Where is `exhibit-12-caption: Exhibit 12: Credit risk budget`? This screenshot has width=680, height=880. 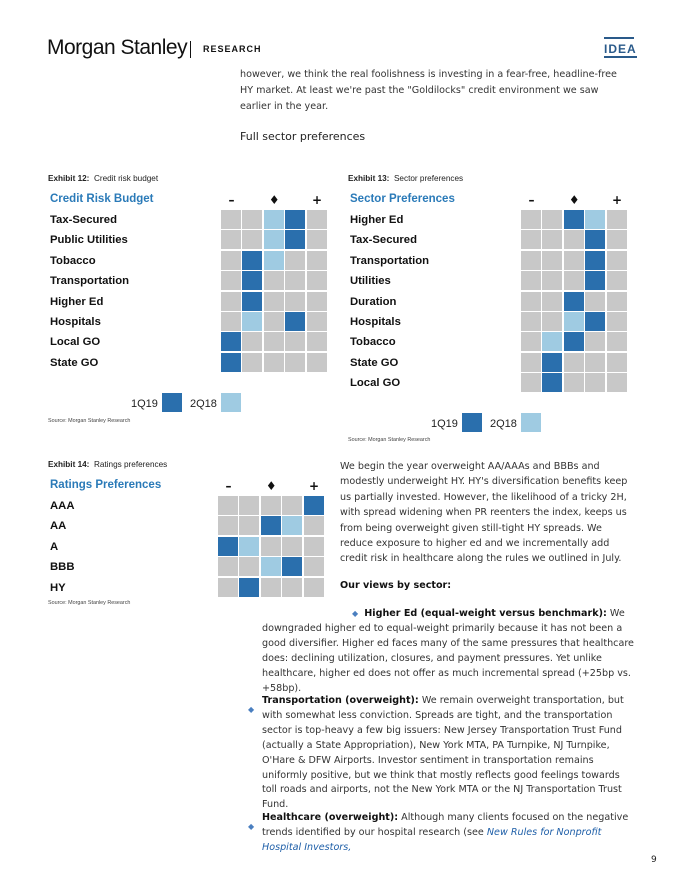 exhibit-12-caption: Exhibit 12: Credit risk budget is located at coordinates (103, 178).